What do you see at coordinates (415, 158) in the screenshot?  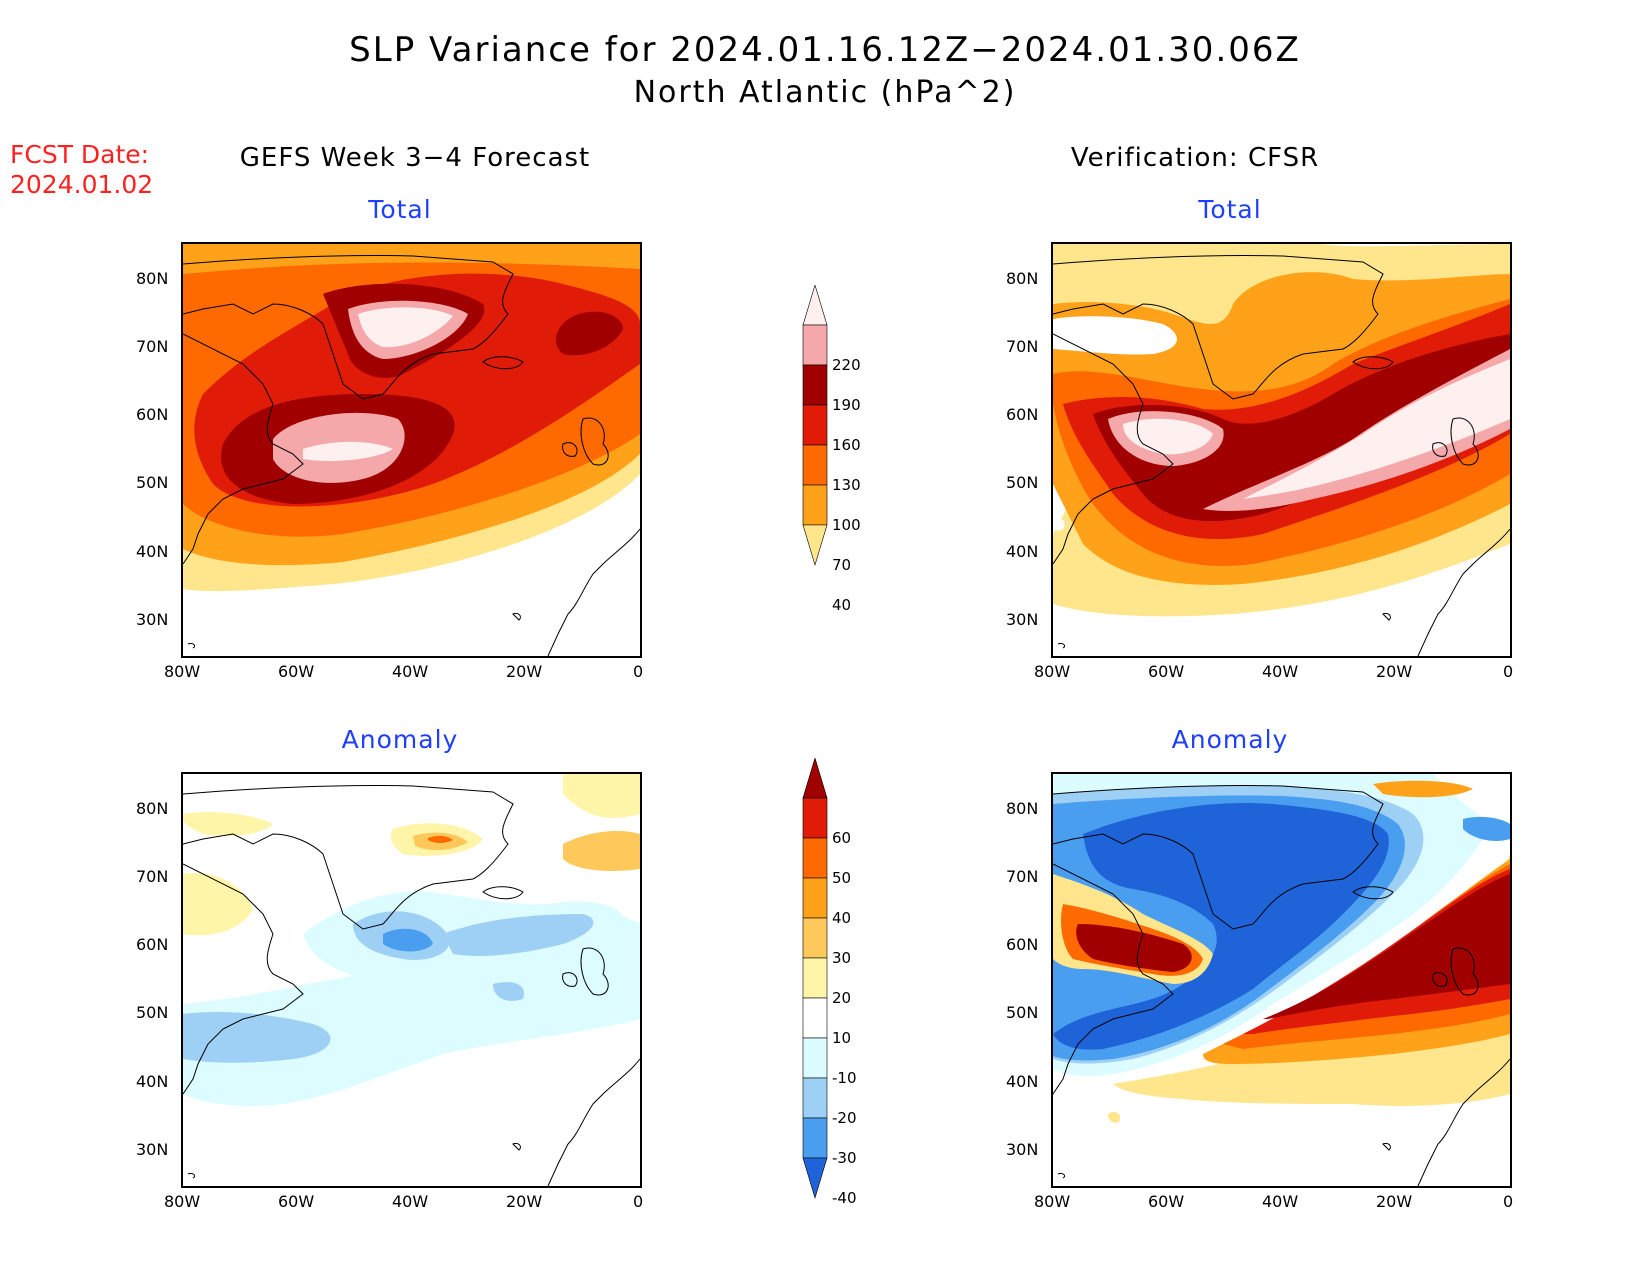 I see `left-column-title: GEFS Week 3−4 Forecast` at bounding box center [415, 158].